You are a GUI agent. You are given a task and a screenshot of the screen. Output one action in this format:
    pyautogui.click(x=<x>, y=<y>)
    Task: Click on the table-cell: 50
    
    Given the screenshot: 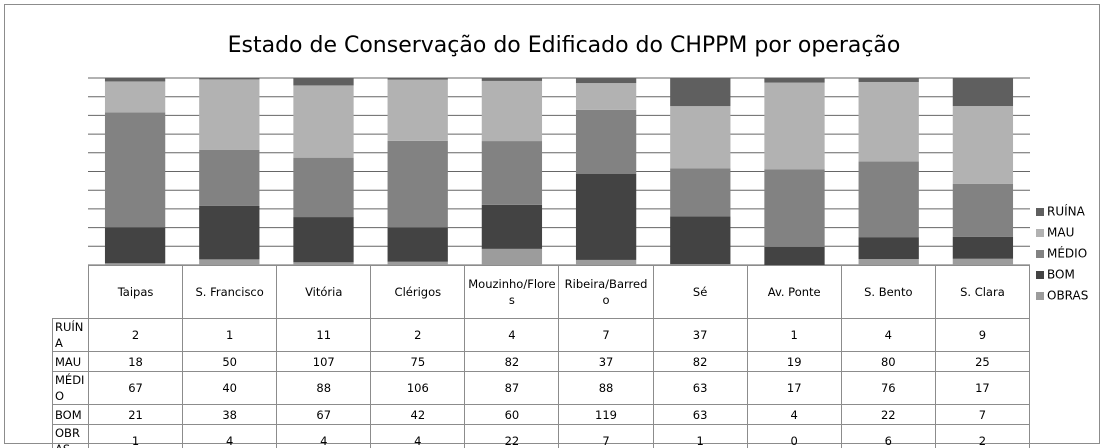 What is the action you would take?
    pyautogui.click(x=230, y=361)
    